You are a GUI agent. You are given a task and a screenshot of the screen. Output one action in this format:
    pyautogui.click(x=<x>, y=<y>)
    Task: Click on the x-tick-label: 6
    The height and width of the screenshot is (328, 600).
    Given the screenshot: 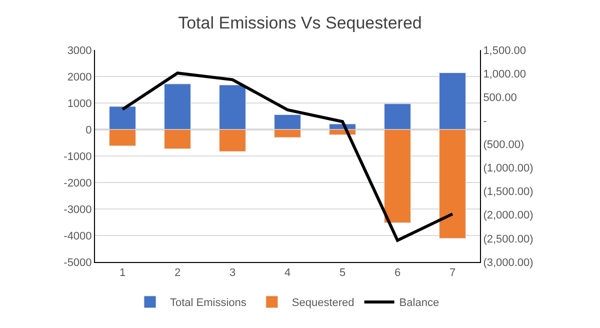 What is the action you would take?
    pyautogui.click(x=397, y=273)
    